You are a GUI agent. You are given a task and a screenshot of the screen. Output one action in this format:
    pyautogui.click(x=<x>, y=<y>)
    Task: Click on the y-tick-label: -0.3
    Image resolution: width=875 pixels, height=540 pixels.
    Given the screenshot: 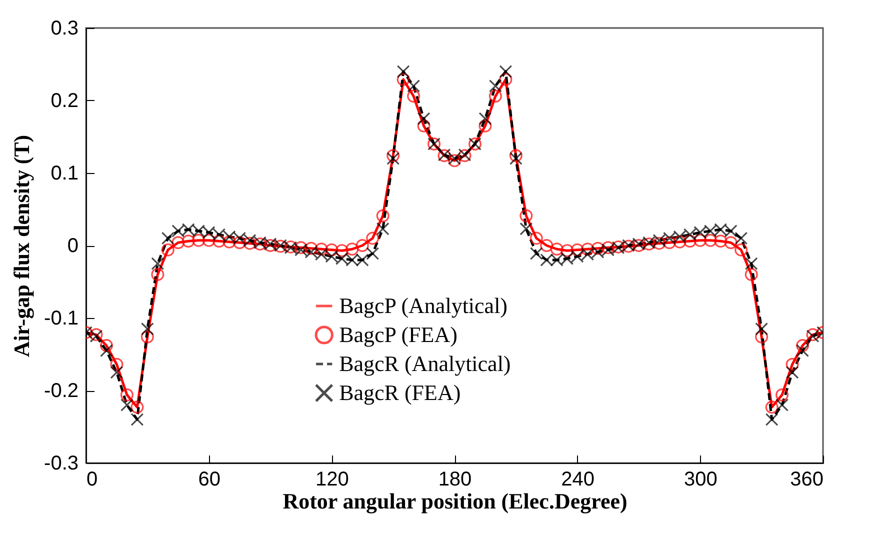 What is the action you would take?
    pyautogui.click(x=61, y=463)
    